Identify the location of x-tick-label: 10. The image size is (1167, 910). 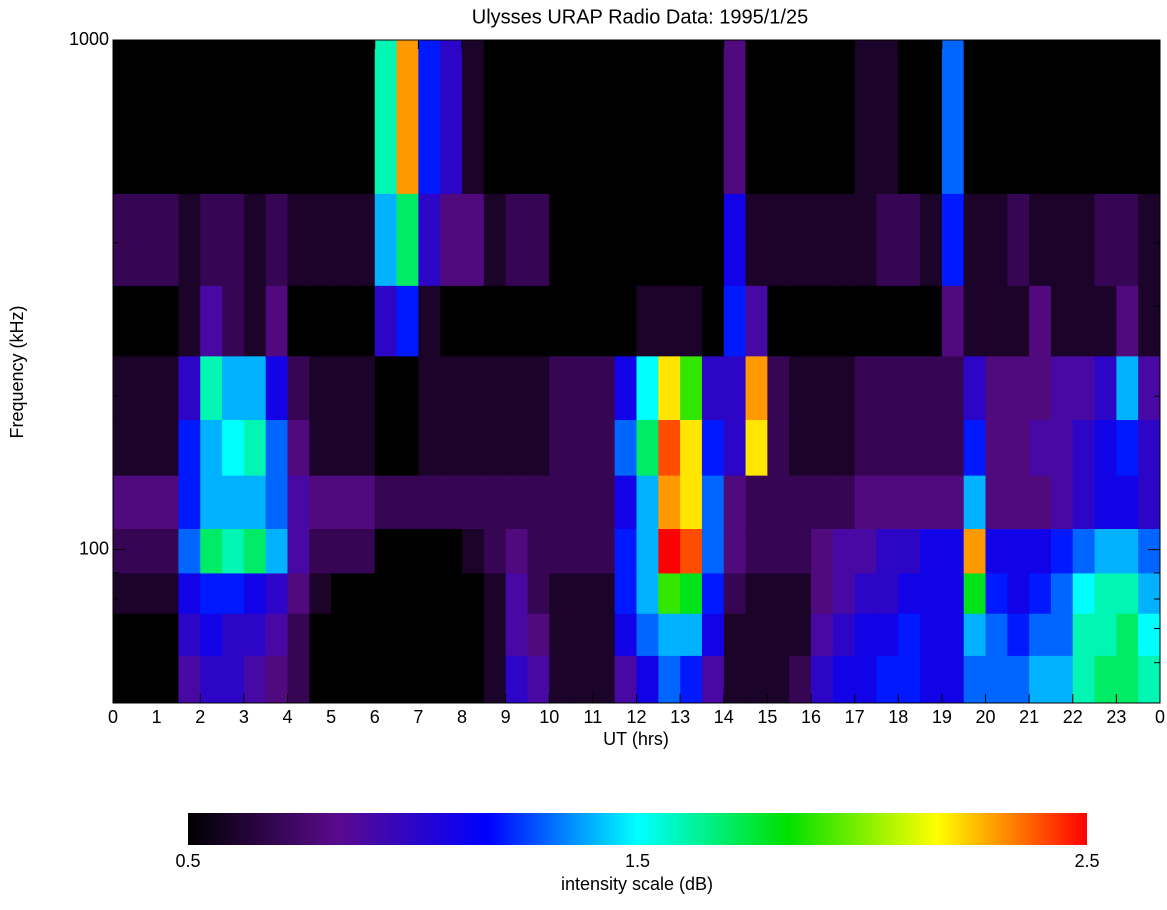
(549, 717).